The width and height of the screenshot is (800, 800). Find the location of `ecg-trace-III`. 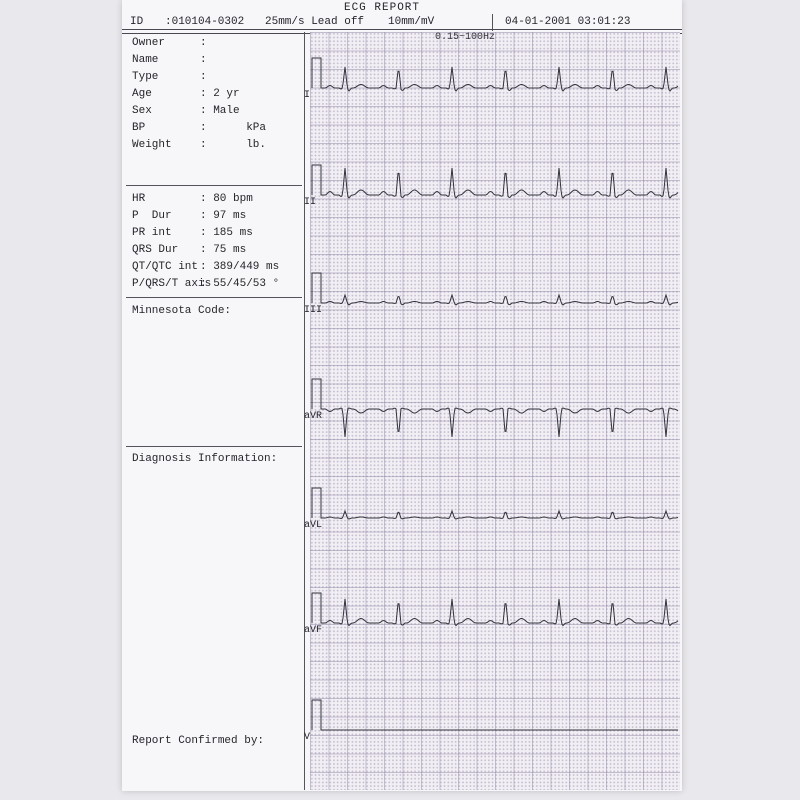

ecg-trace-III is located at coordinates (495, 289).